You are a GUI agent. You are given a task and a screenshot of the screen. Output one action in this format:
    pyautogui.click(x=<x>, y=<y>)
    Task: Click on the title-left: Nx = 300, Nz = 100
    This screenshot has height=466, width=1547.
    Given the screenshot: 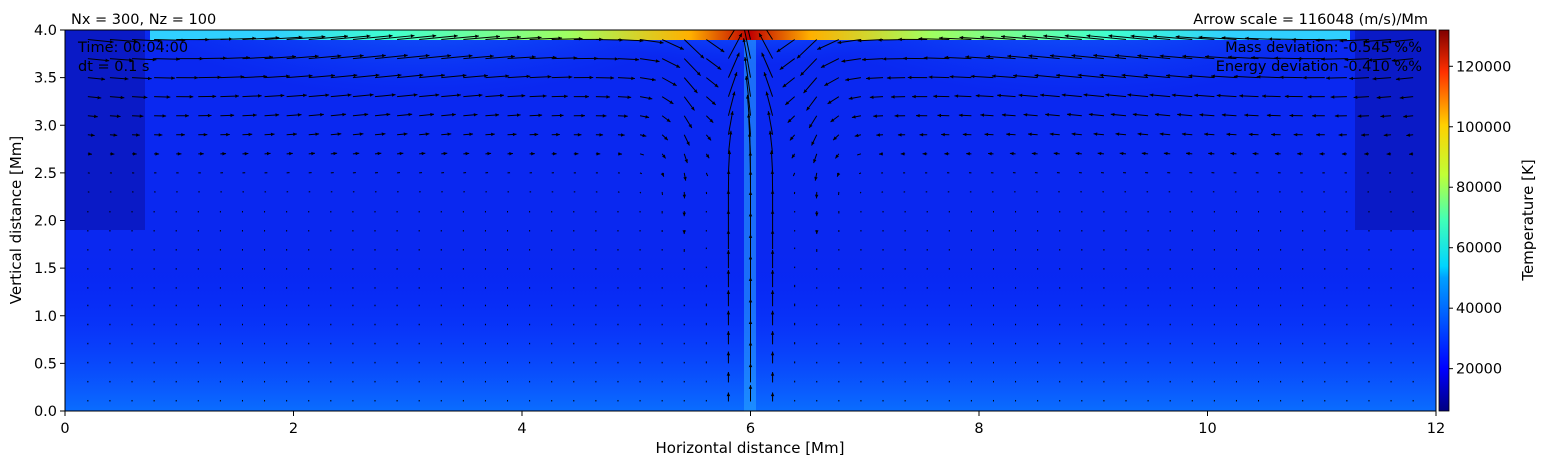 What is the action you would take?
    pyautogui.click(x=143, y=20)
    